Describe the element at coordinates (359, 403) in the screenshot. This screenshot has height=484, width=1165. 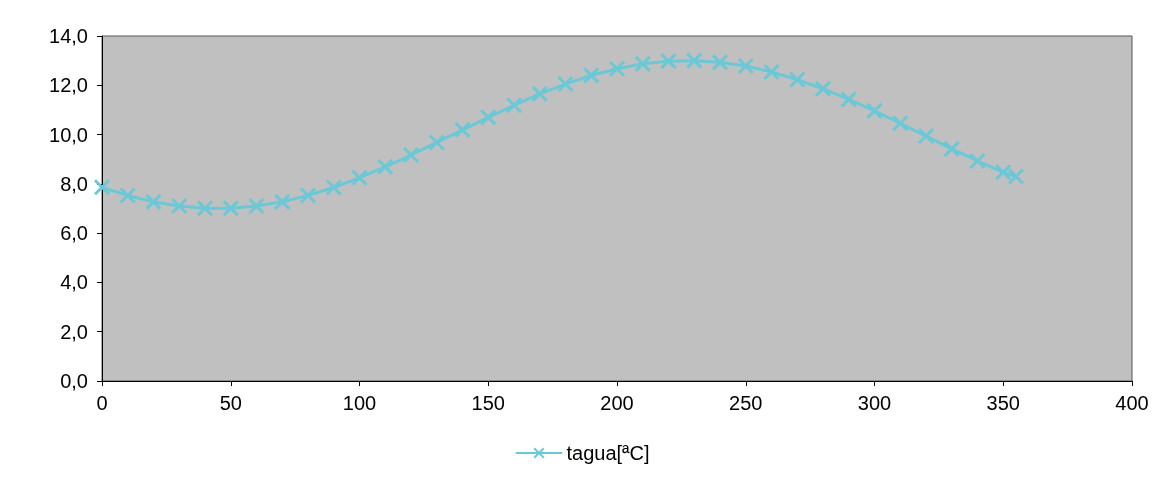
I see `x-tick-label: 100` at that location.